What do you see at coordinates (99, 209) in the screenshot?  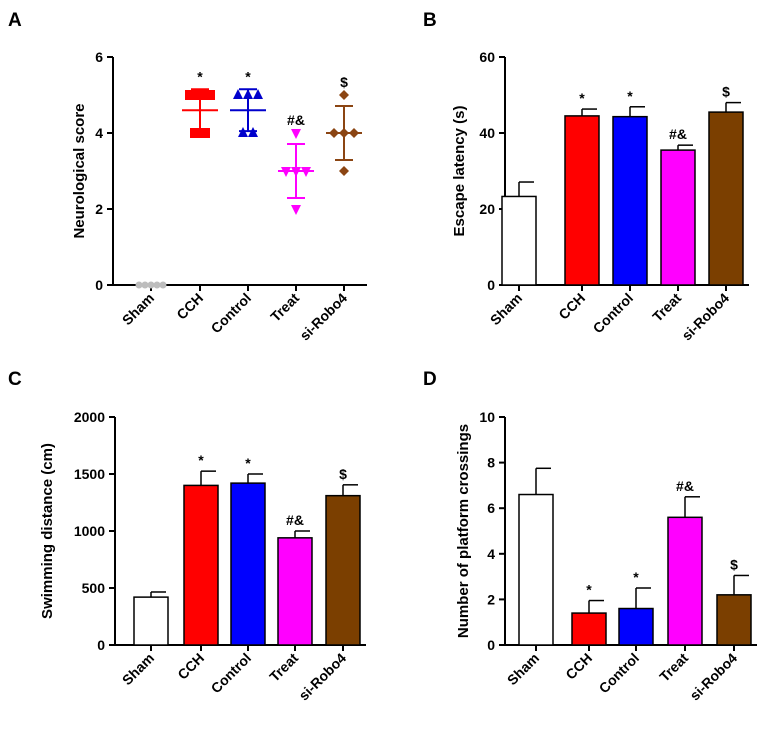 I see `y-tick-label: 2` at bounding box center [99, 209].